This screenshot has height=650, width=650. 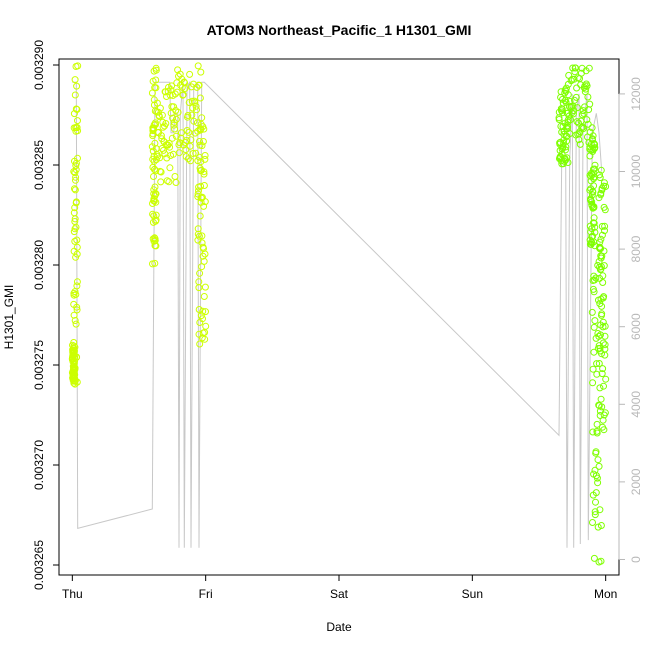 I want to click on right-y-tick-label: 2000, so click(x=636, y=481).